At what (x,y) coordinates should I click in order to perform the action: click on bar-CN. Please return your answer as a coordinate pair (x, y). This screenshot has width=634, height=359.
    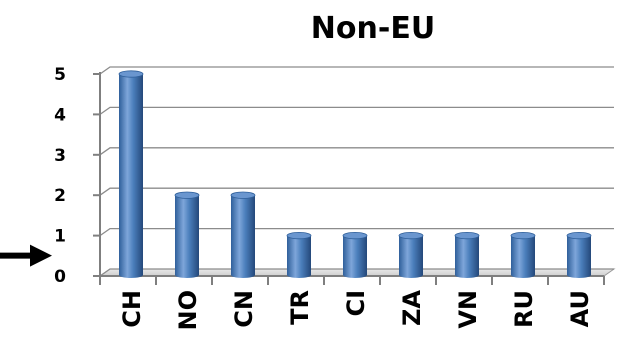
    Looking at the image, I should click on (243, 234).